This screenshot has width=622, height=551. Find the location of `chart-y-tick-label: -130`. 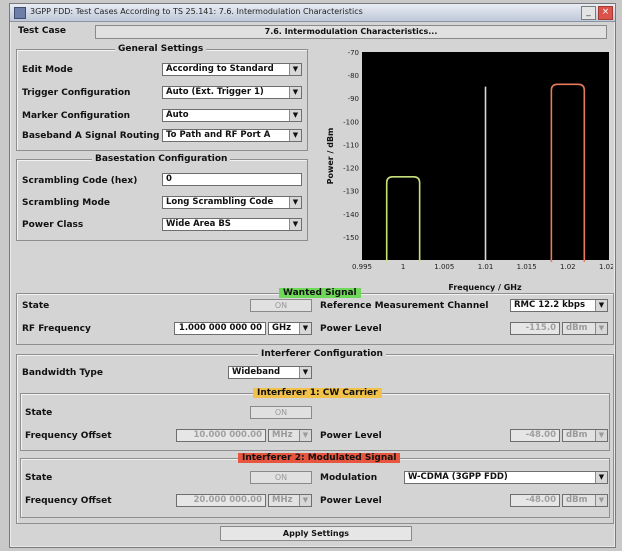

chart-y-tick-label: -130 is located at coordinates (351, 192).